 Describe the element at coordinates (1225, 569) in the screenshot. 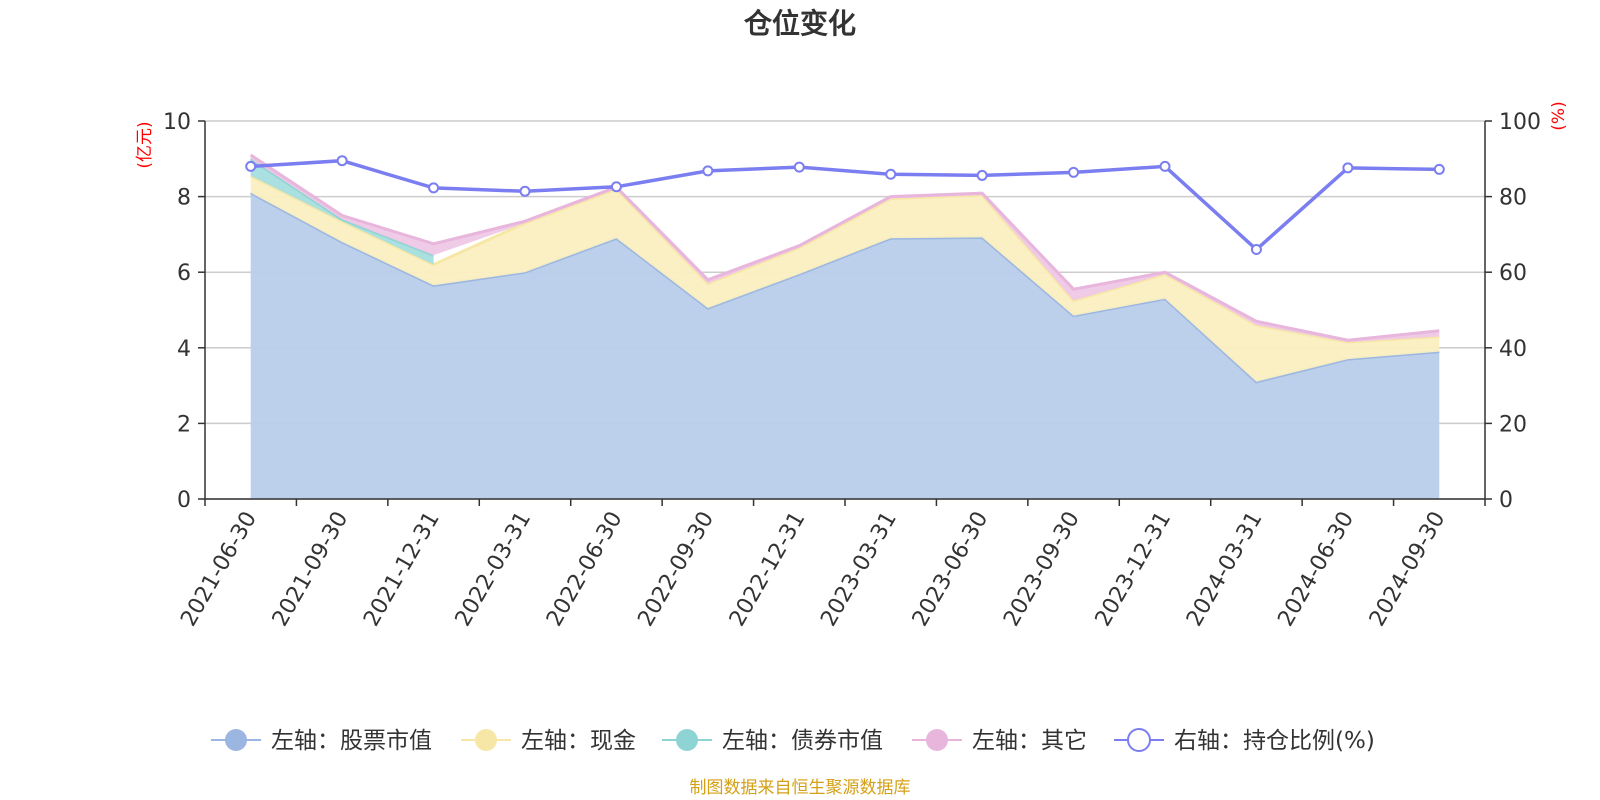

I see `x-axis-tick-label: 2024-03-31` at that location.